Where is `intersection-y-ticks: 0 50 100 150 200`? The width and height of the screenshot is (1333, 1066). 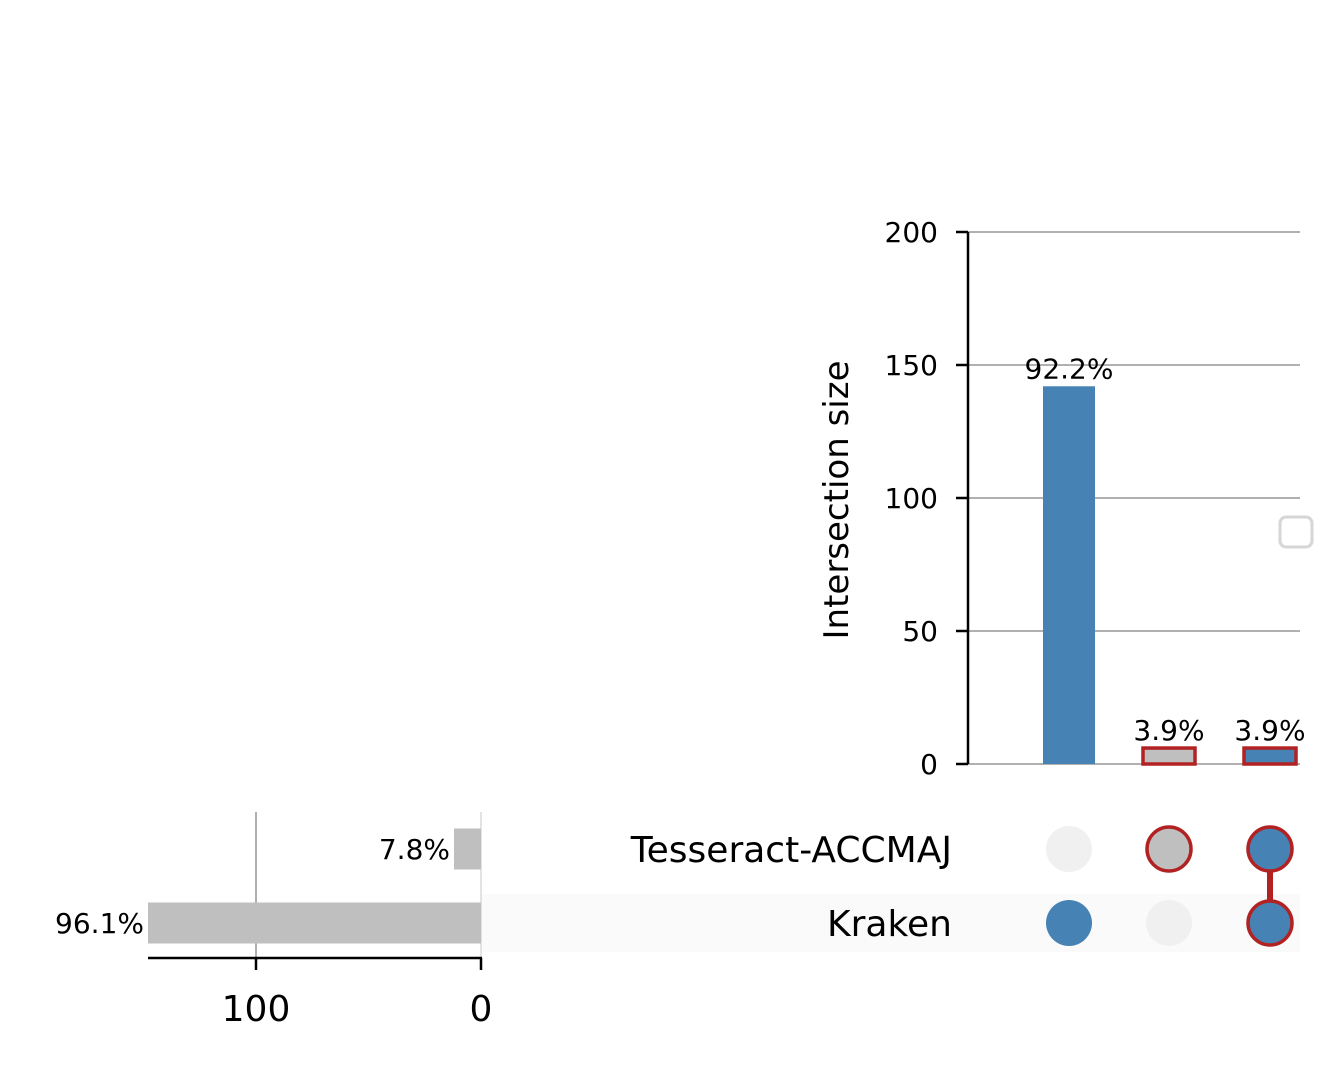
intersection-y-ticks: 0 50 100 150 200 is located at coordinates (926, 498).